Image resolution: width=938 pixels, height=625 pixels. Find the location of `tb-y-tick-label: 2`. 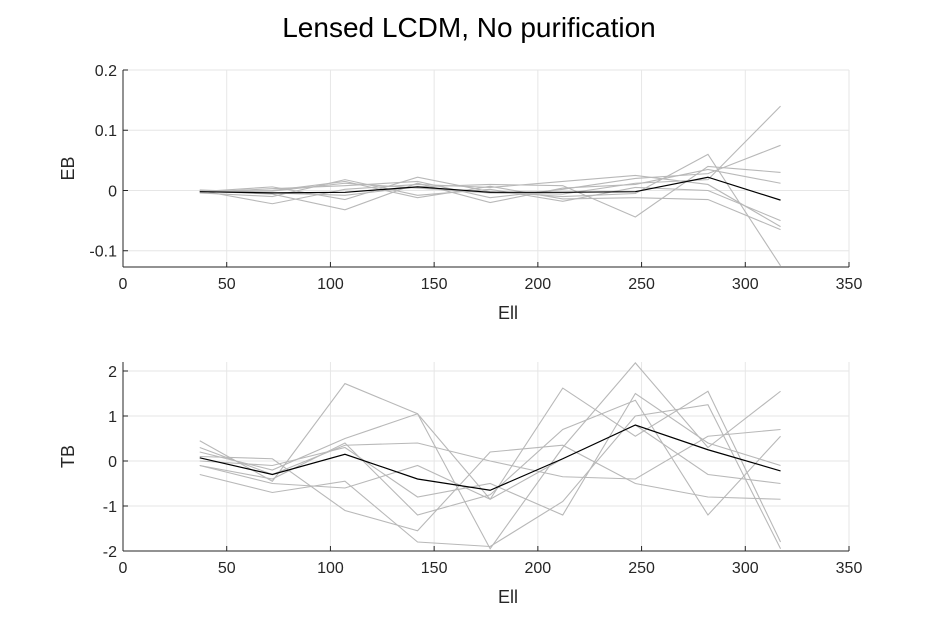

tb-y-tick-label: 2 is located at coordinates (112, 372).